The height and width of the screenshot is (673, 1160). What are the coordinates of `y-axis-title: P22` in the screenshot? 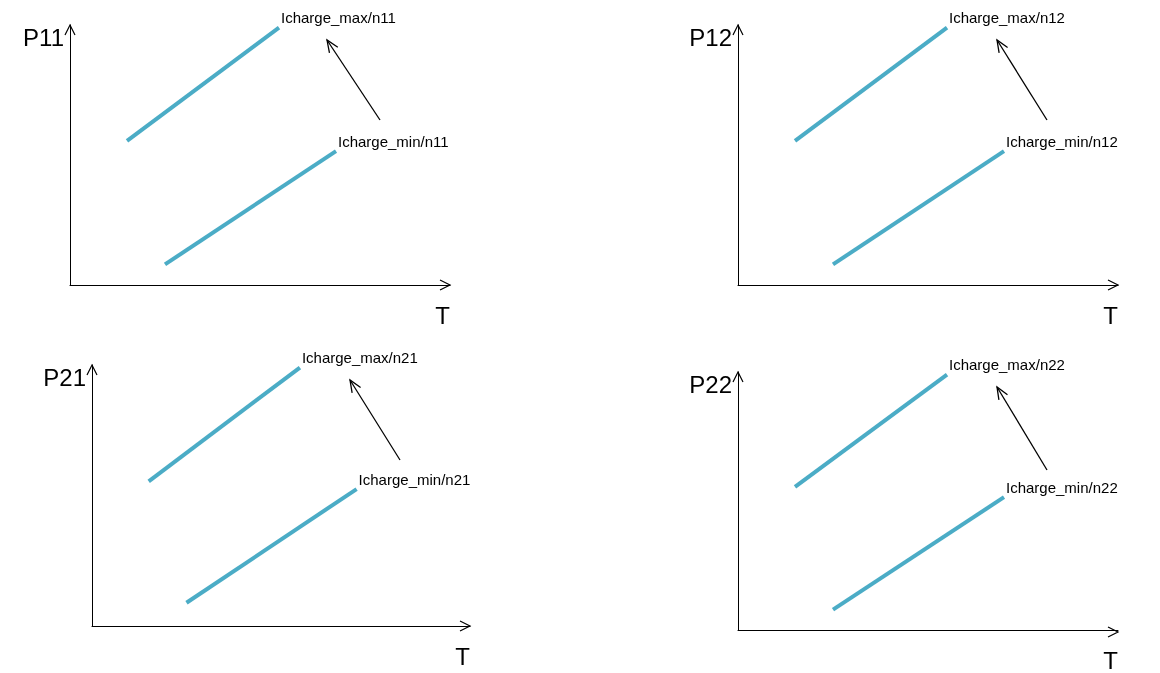 It's located at (710, 384).